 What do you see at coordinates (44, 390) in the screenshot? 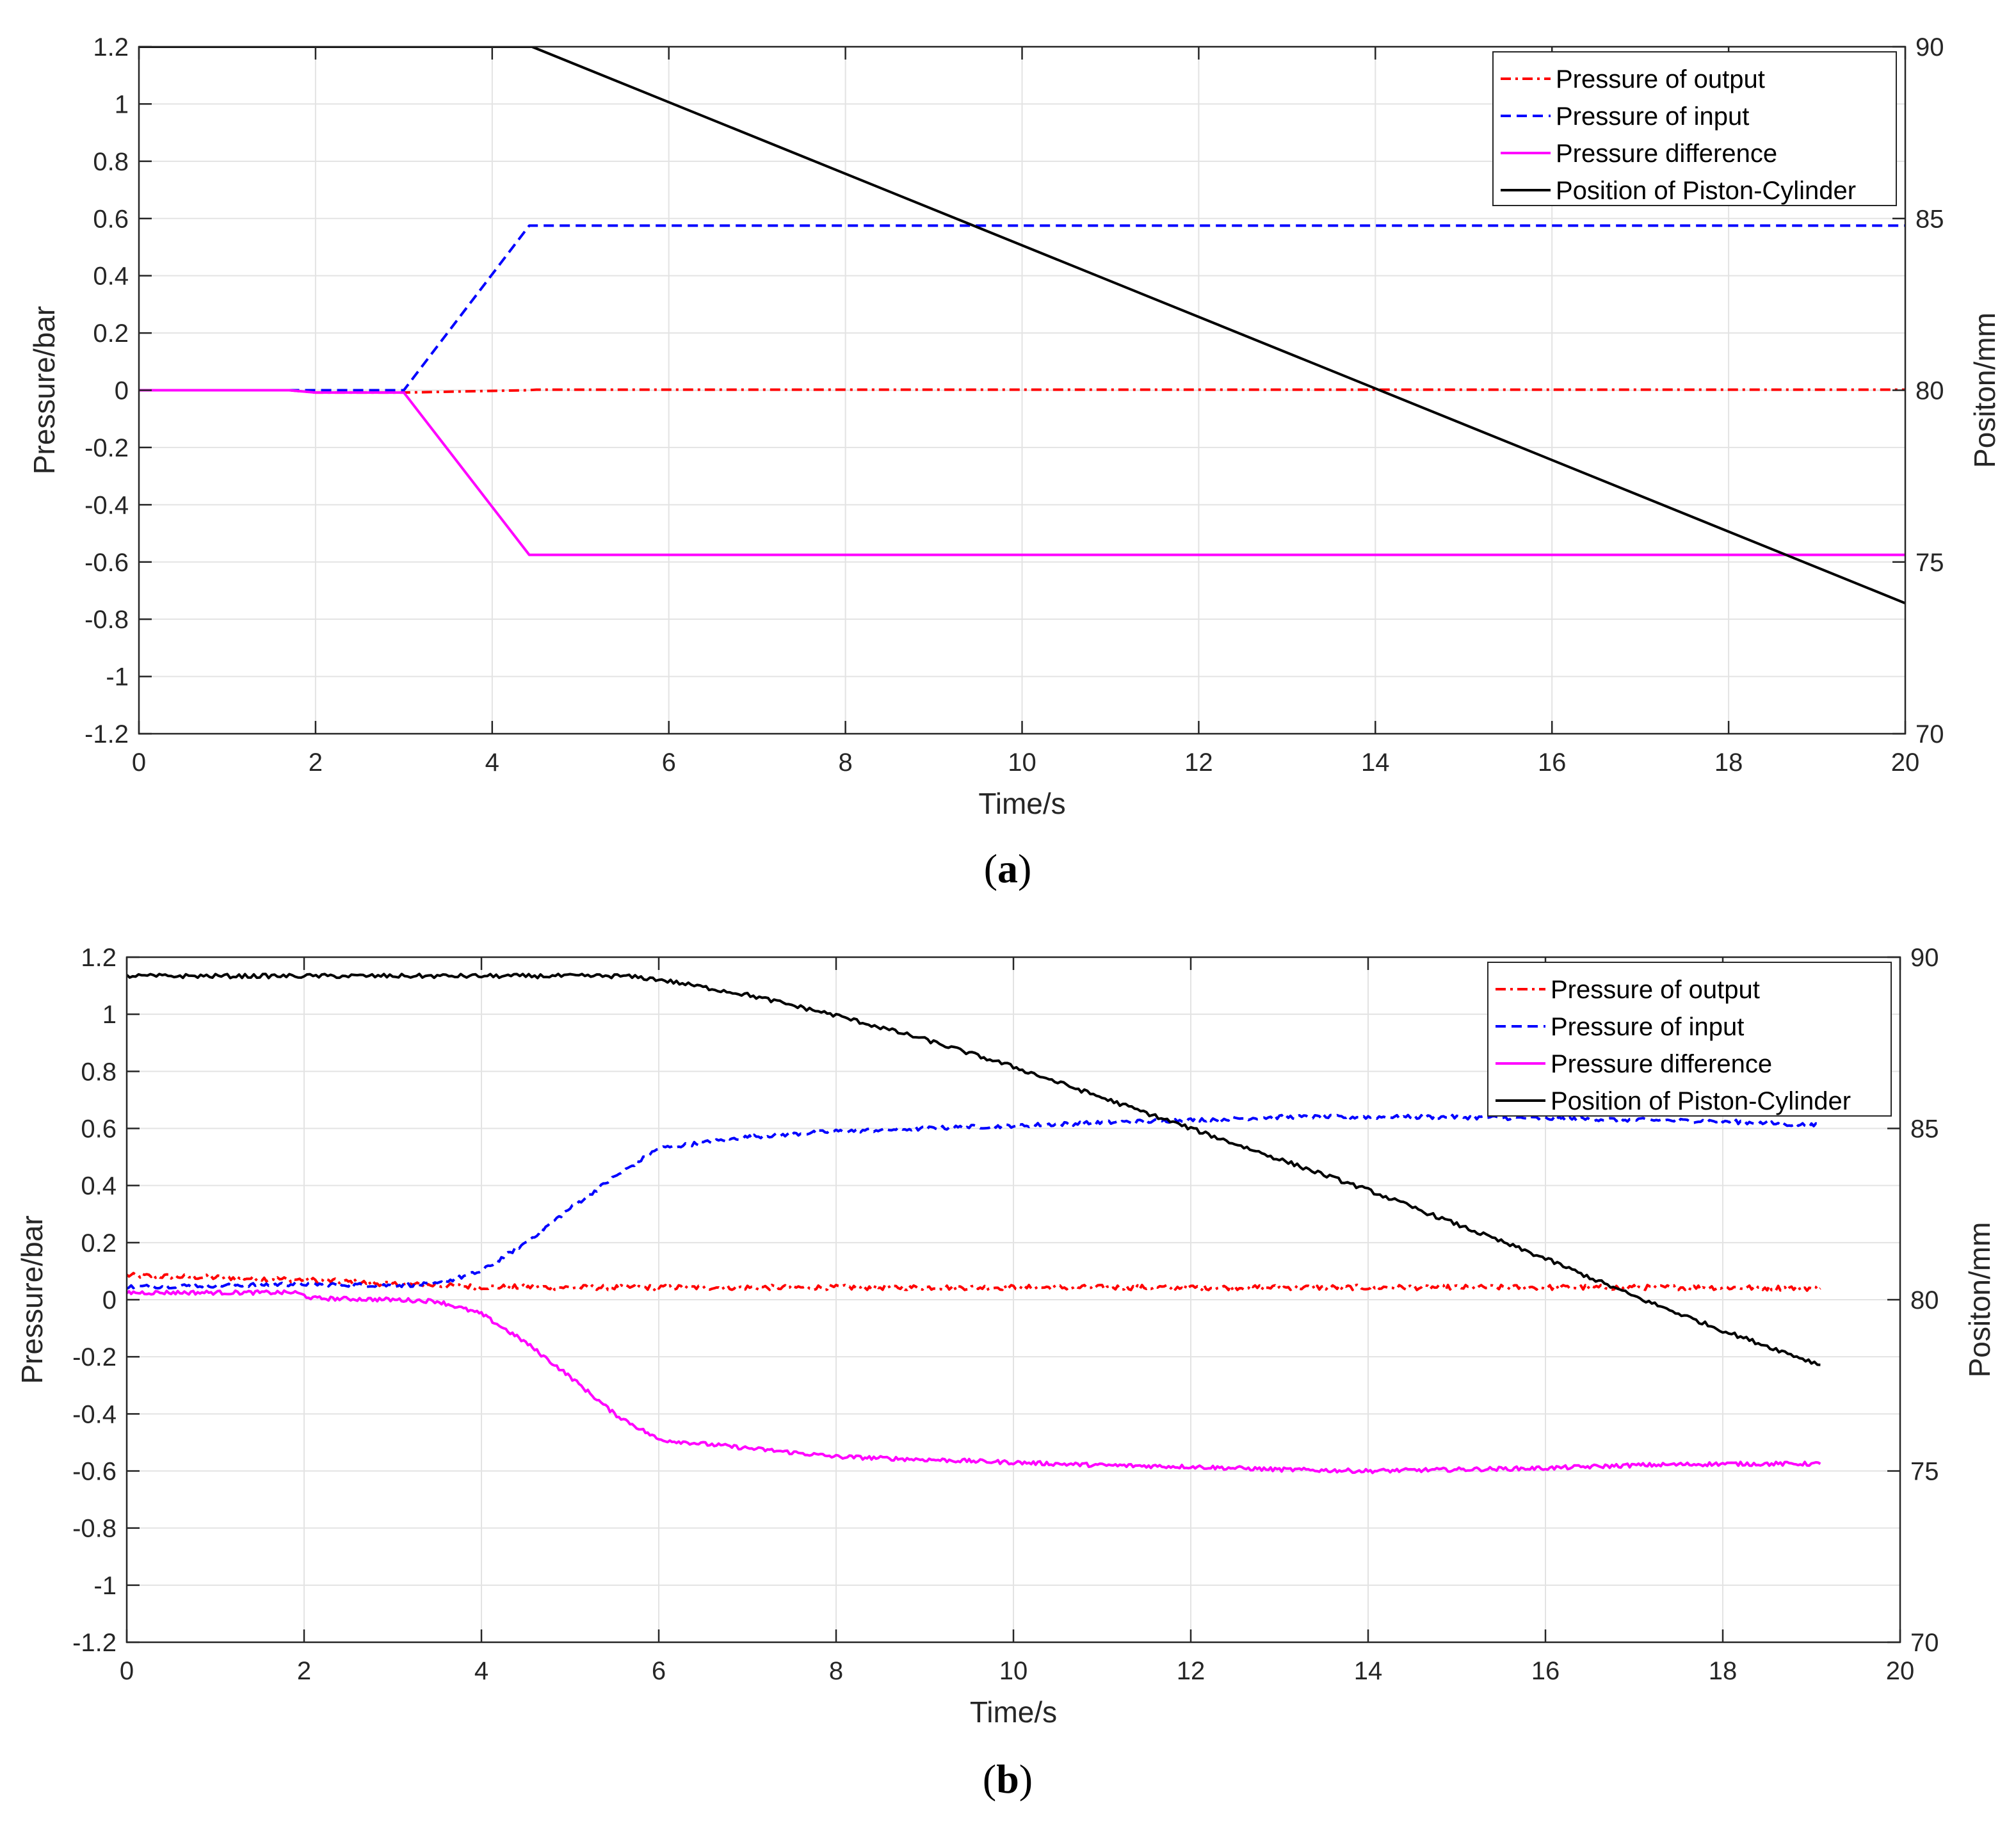
I see `panel-a-y-axis-title: Pressure/bar` at bounding box center [44, 390].